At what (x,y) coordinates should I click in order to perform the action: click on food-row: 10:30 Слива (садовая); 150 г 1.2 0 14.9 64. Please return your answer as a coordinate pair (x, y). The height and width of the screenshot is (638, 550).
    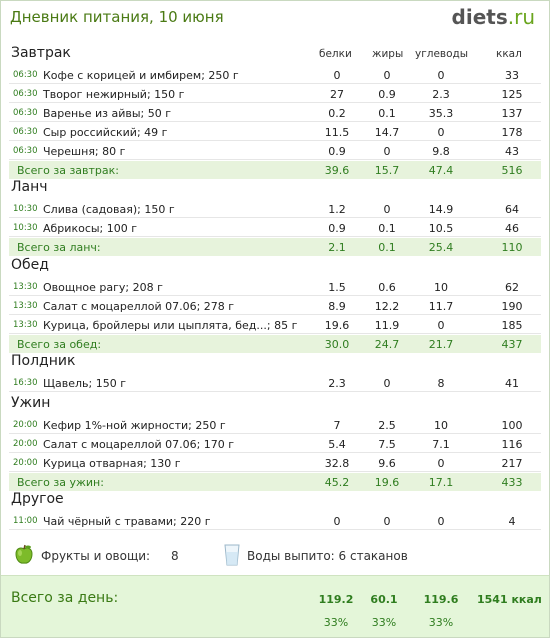
    Looking at the image, I should click on (275, 209).